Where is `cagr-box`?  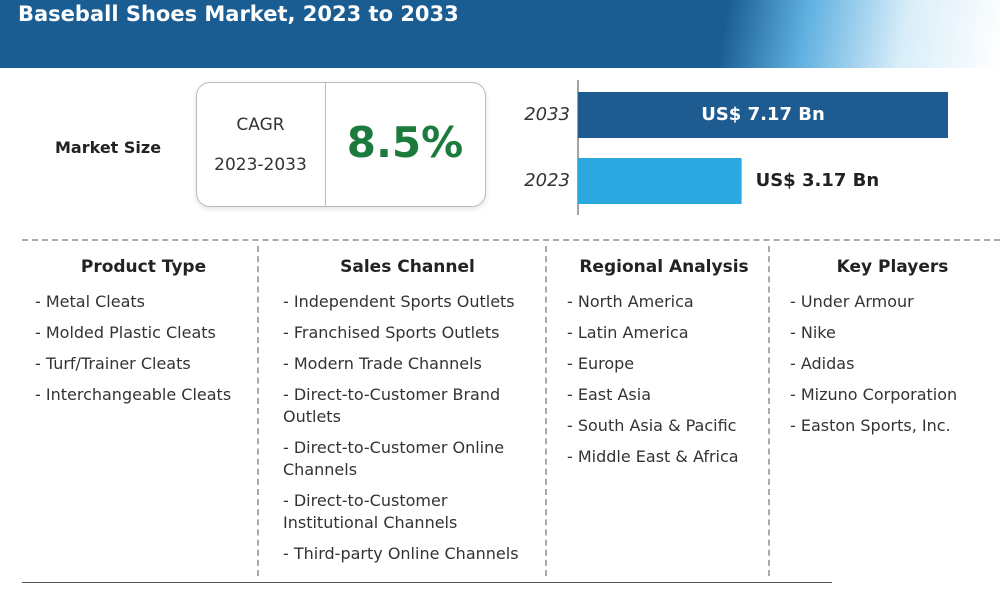
cagr-box is located at coordinates (341, 144).